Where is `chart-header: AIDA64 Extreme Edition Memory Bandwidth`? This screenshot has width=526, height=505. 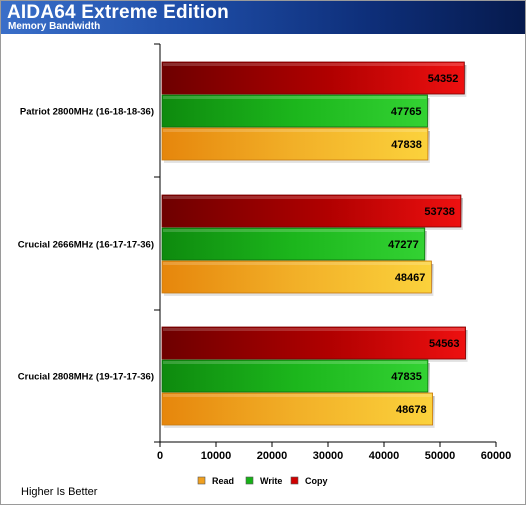
chart-header: AIDA64 Extreme Edition Memory Bandwidth is located at coordinates (263, 17).